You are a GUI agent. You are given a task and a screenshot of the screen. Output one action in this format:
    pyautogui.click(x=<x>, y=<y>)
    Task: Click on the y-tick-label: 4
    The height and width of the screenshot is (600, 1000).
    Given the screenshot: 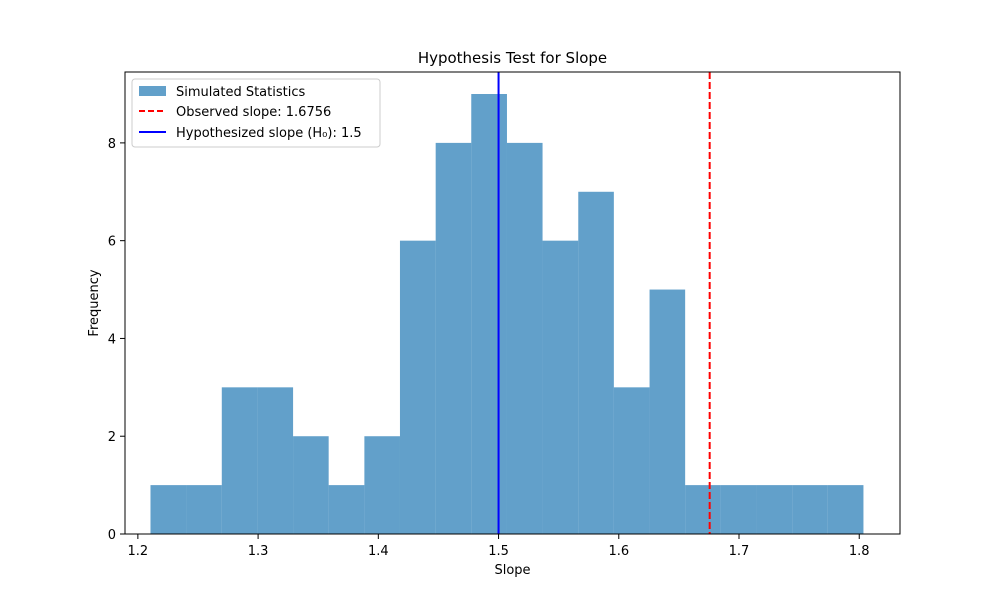 What is the action you would take?
    pyautogui.click(x=112, y=339)
    